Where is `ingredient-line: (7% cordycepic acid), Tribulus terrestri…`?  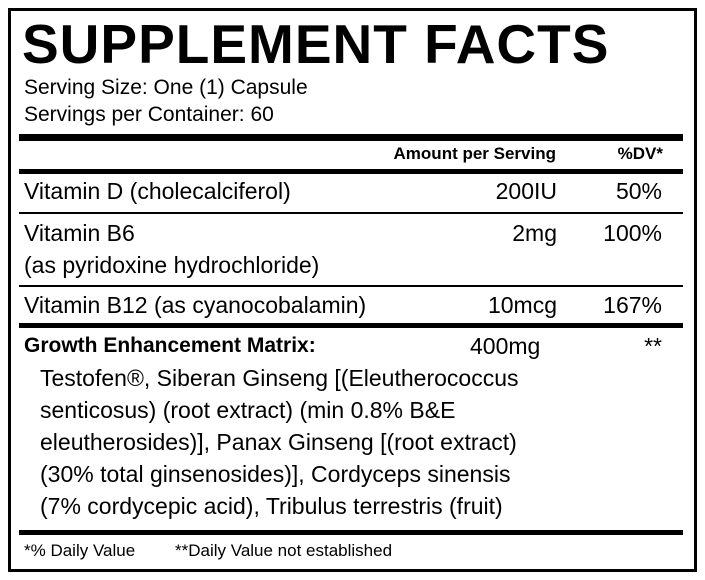
ingredient-line: (7% cordycepic acid), Tribulus terrestri… is located at coordinates (271, 506).